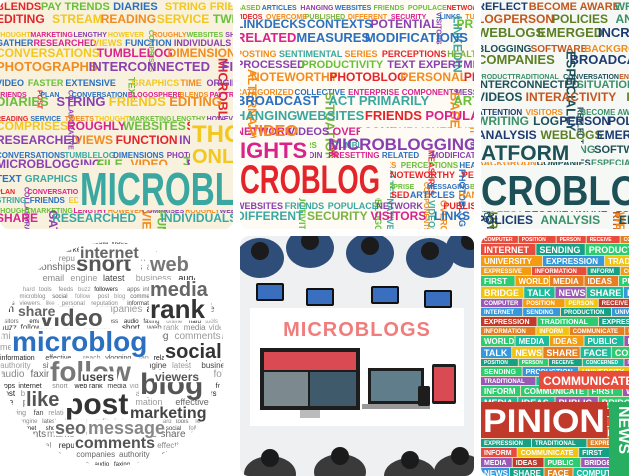 The image size is (629, 476). What do you see at coordinates (220, 83) in the screenshot?
I see `cloud-word: ORIGINALLY` at bounding box center [220, 83].